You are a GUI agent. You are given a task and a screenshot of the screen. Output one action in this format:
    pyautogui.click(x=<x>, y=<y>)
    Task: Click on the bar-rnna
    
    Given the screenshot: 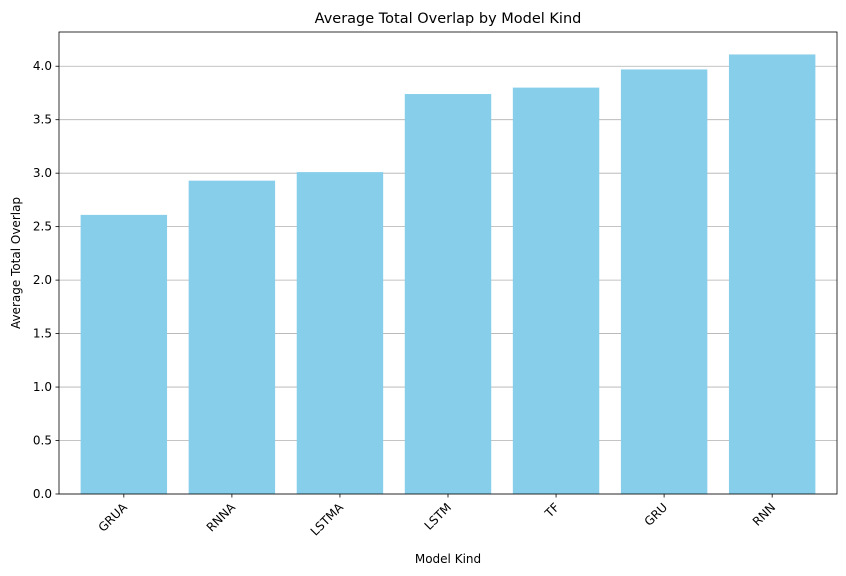 What is the action you would take?
    pyautogui.click(x=232, y=337)
    